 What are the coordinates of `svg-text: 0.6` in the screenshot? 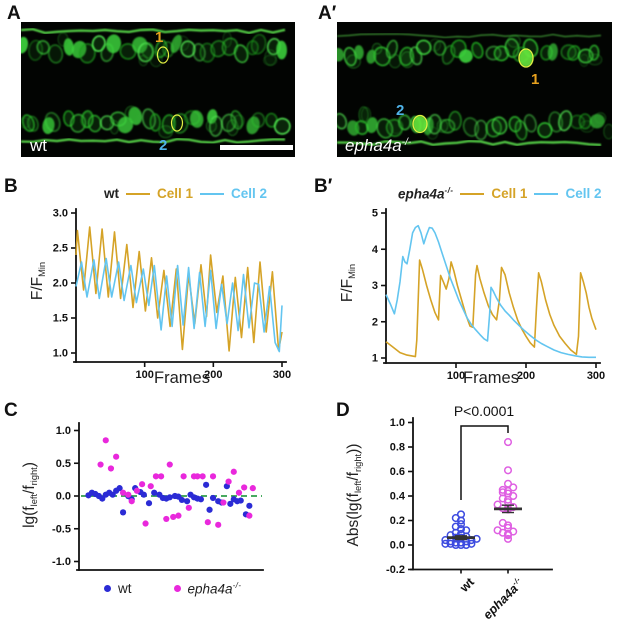 It's located at (397, 472).